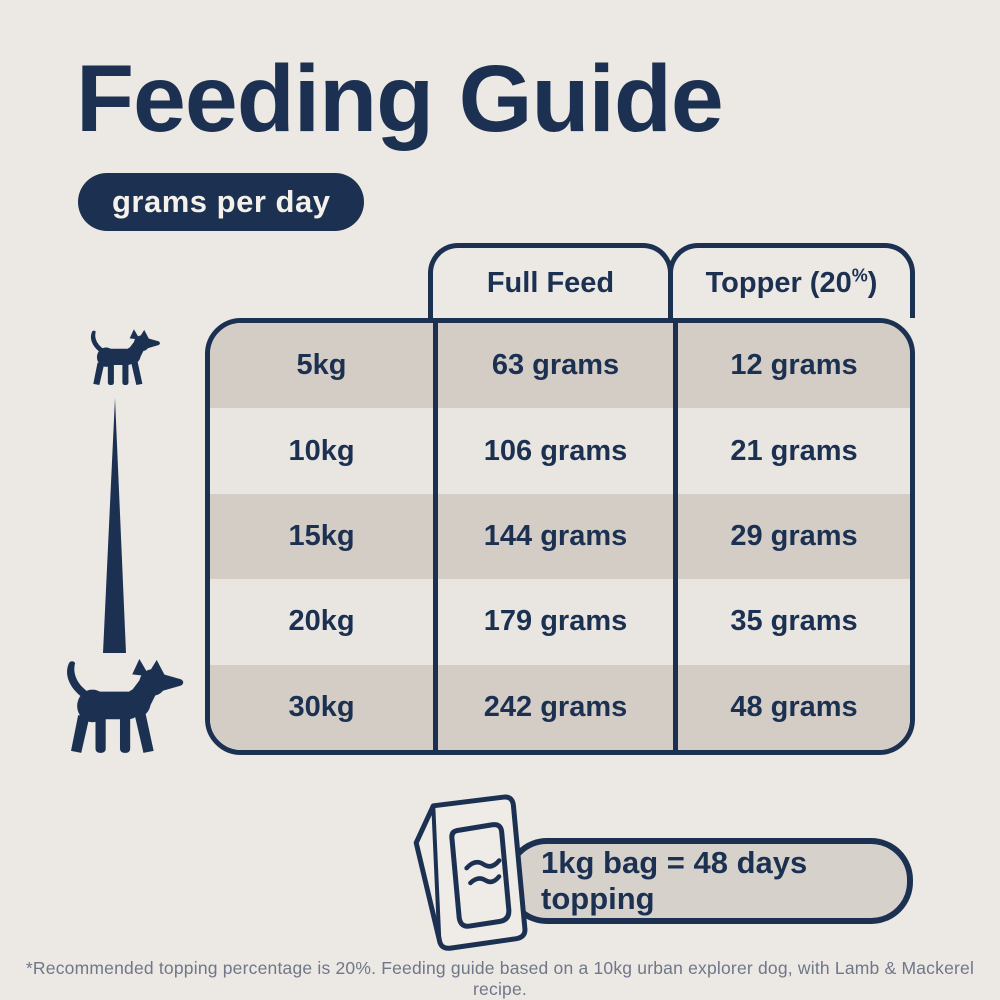  I want to click on table-row: 5kg 63 grams 12 grams, so click(560, 366).